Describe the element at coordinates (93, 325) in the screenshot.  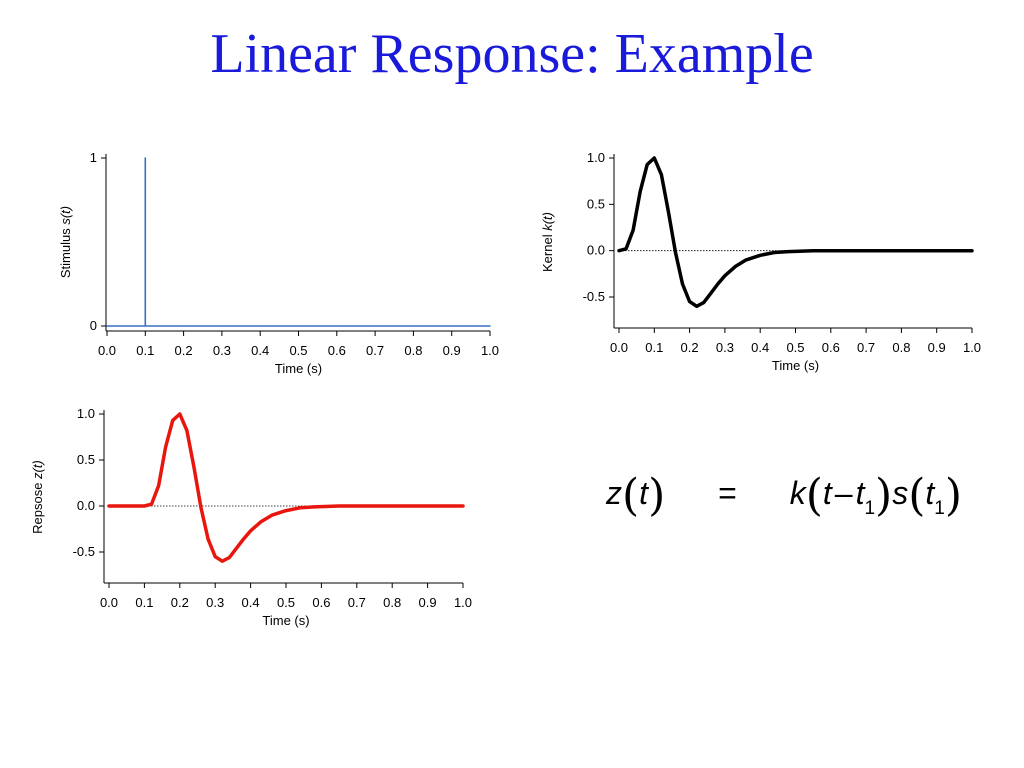
I see `y-tick-label: 0` at that location.